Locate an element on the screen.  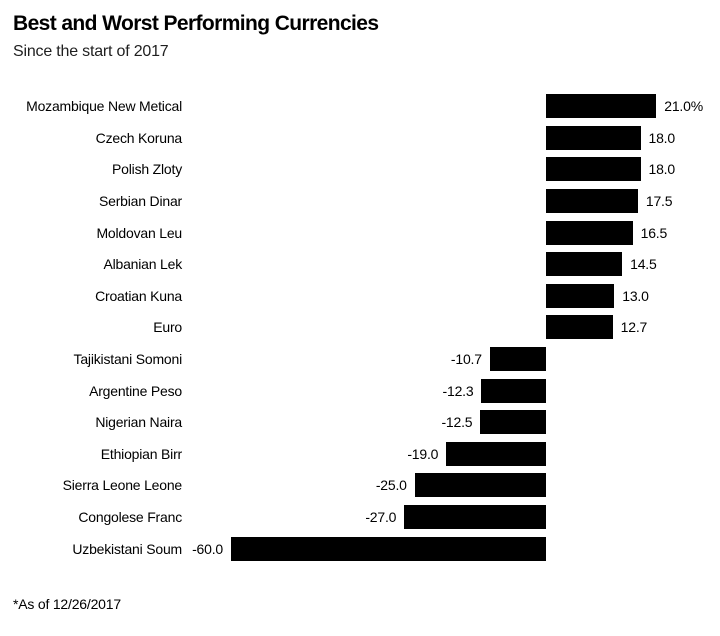
bar-row: Sierra Leone Leone -25.0 is located at coordinates (360, 486).